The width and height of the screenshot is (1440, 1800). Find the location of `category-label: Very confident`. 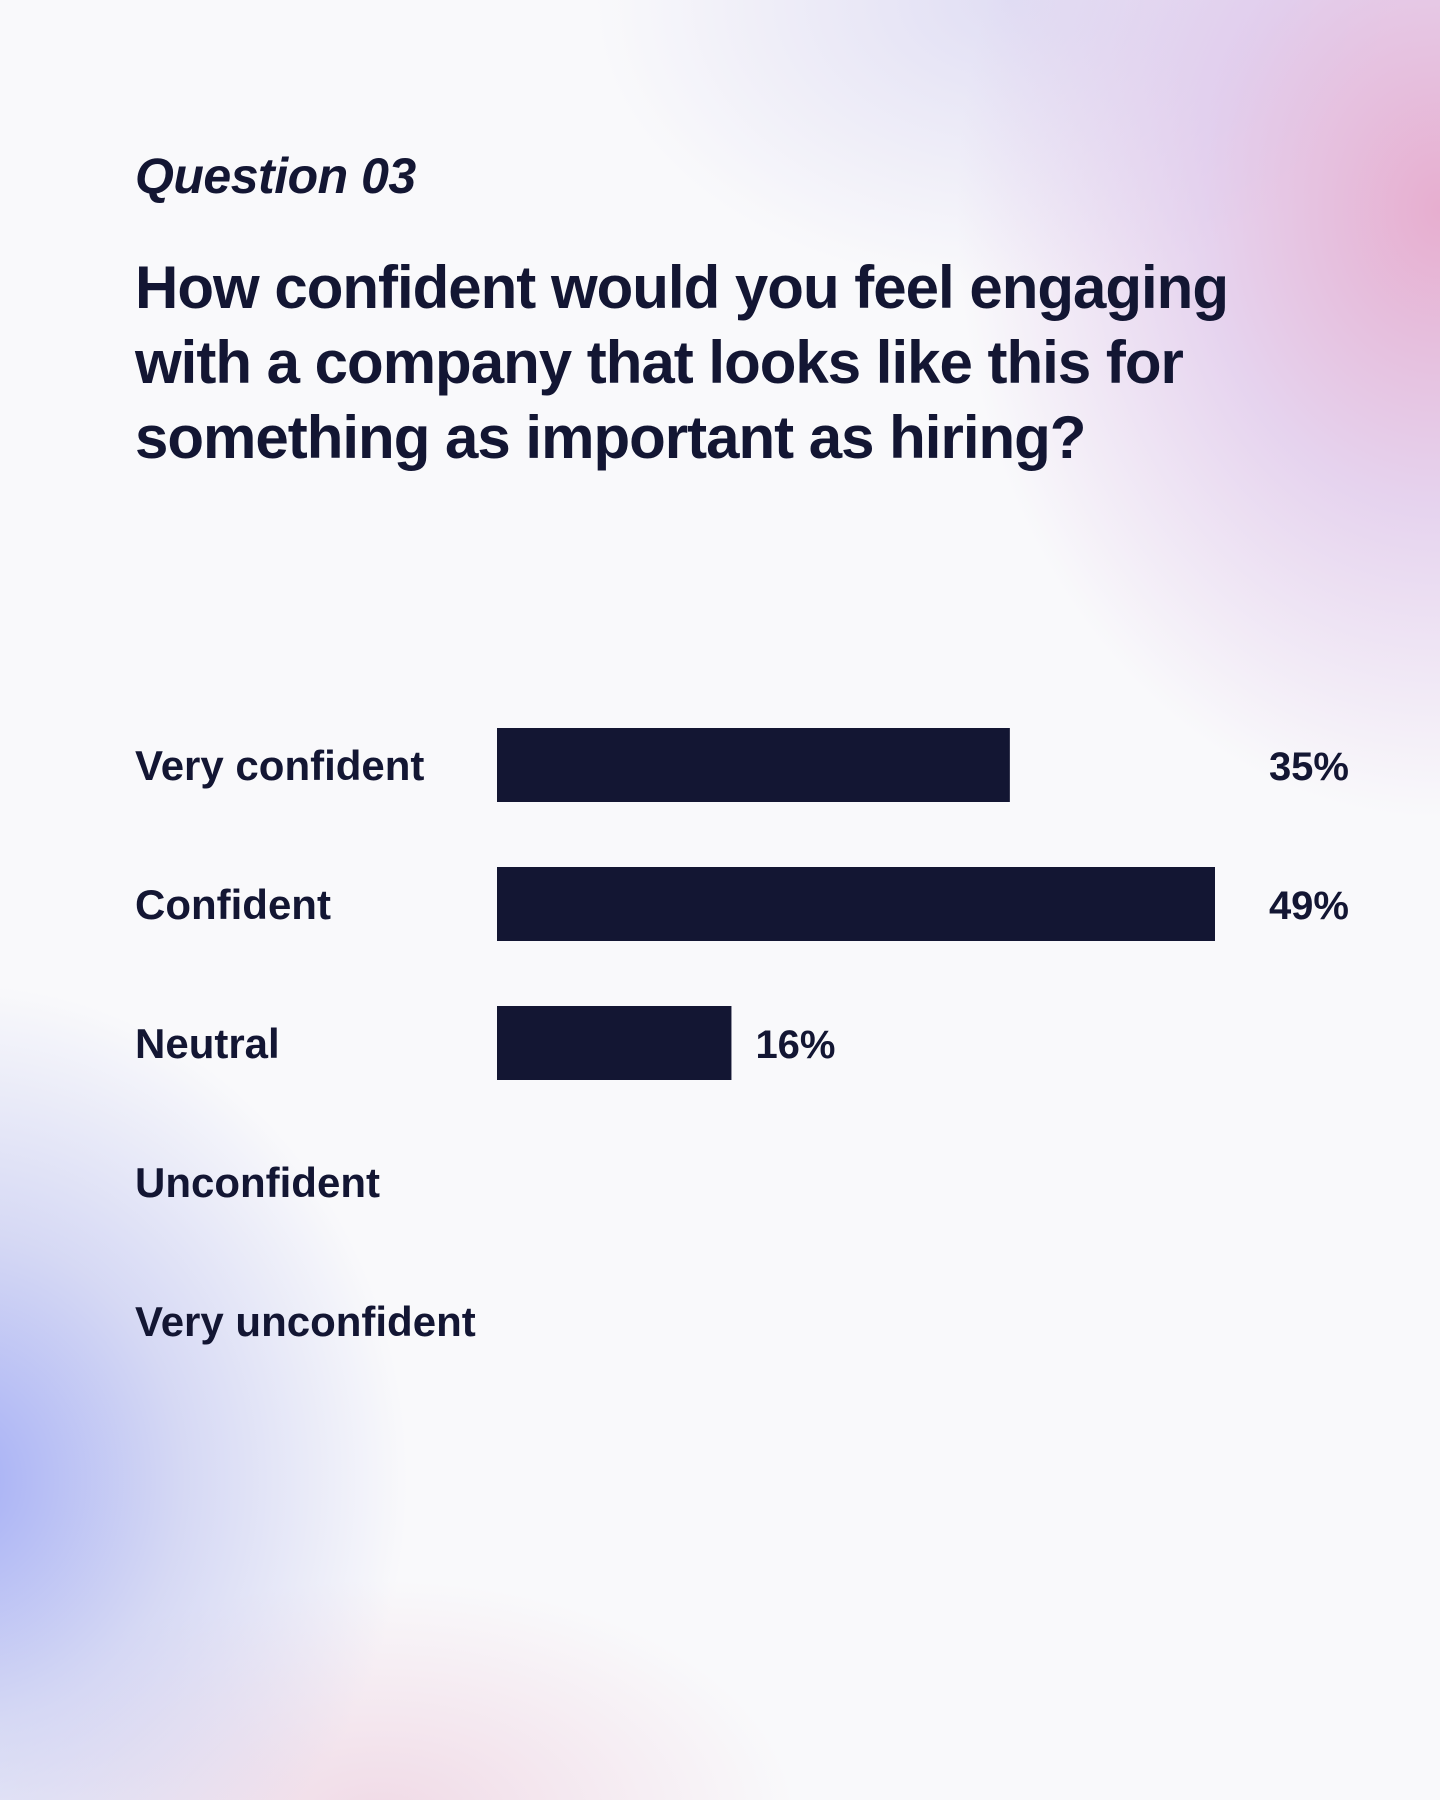

category-label: Very confident is located at coordinates (279, 765).